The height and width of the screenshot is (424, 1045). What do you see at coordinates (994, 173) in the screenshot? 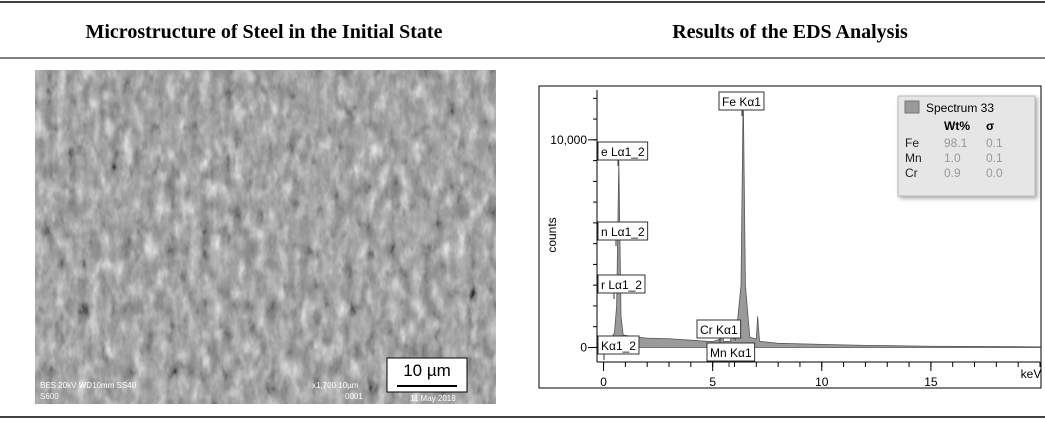
I see `legend-cell: 0.0` at bounding box center [994, 173].